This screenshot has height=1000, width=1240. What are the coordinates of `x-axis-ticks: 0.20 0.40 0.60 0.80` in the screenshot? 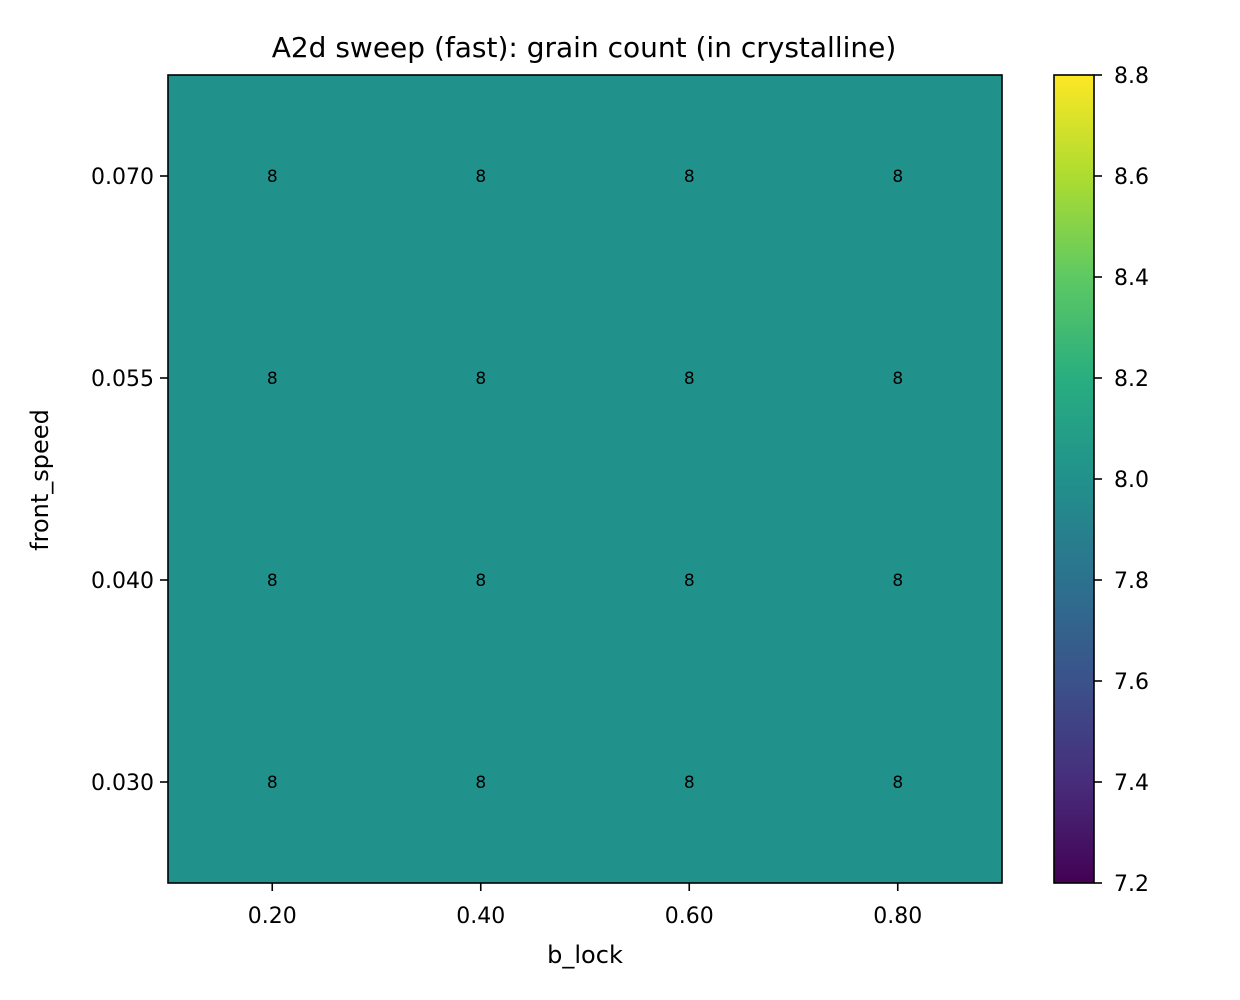 It's located at (585, 906).